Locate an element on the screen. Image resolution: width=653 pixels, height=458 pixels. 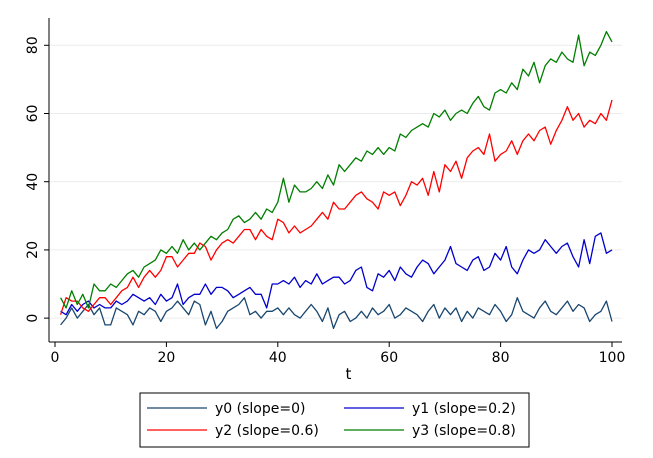
y-tick-label-80: 80 is located at coordinates (33, 45).